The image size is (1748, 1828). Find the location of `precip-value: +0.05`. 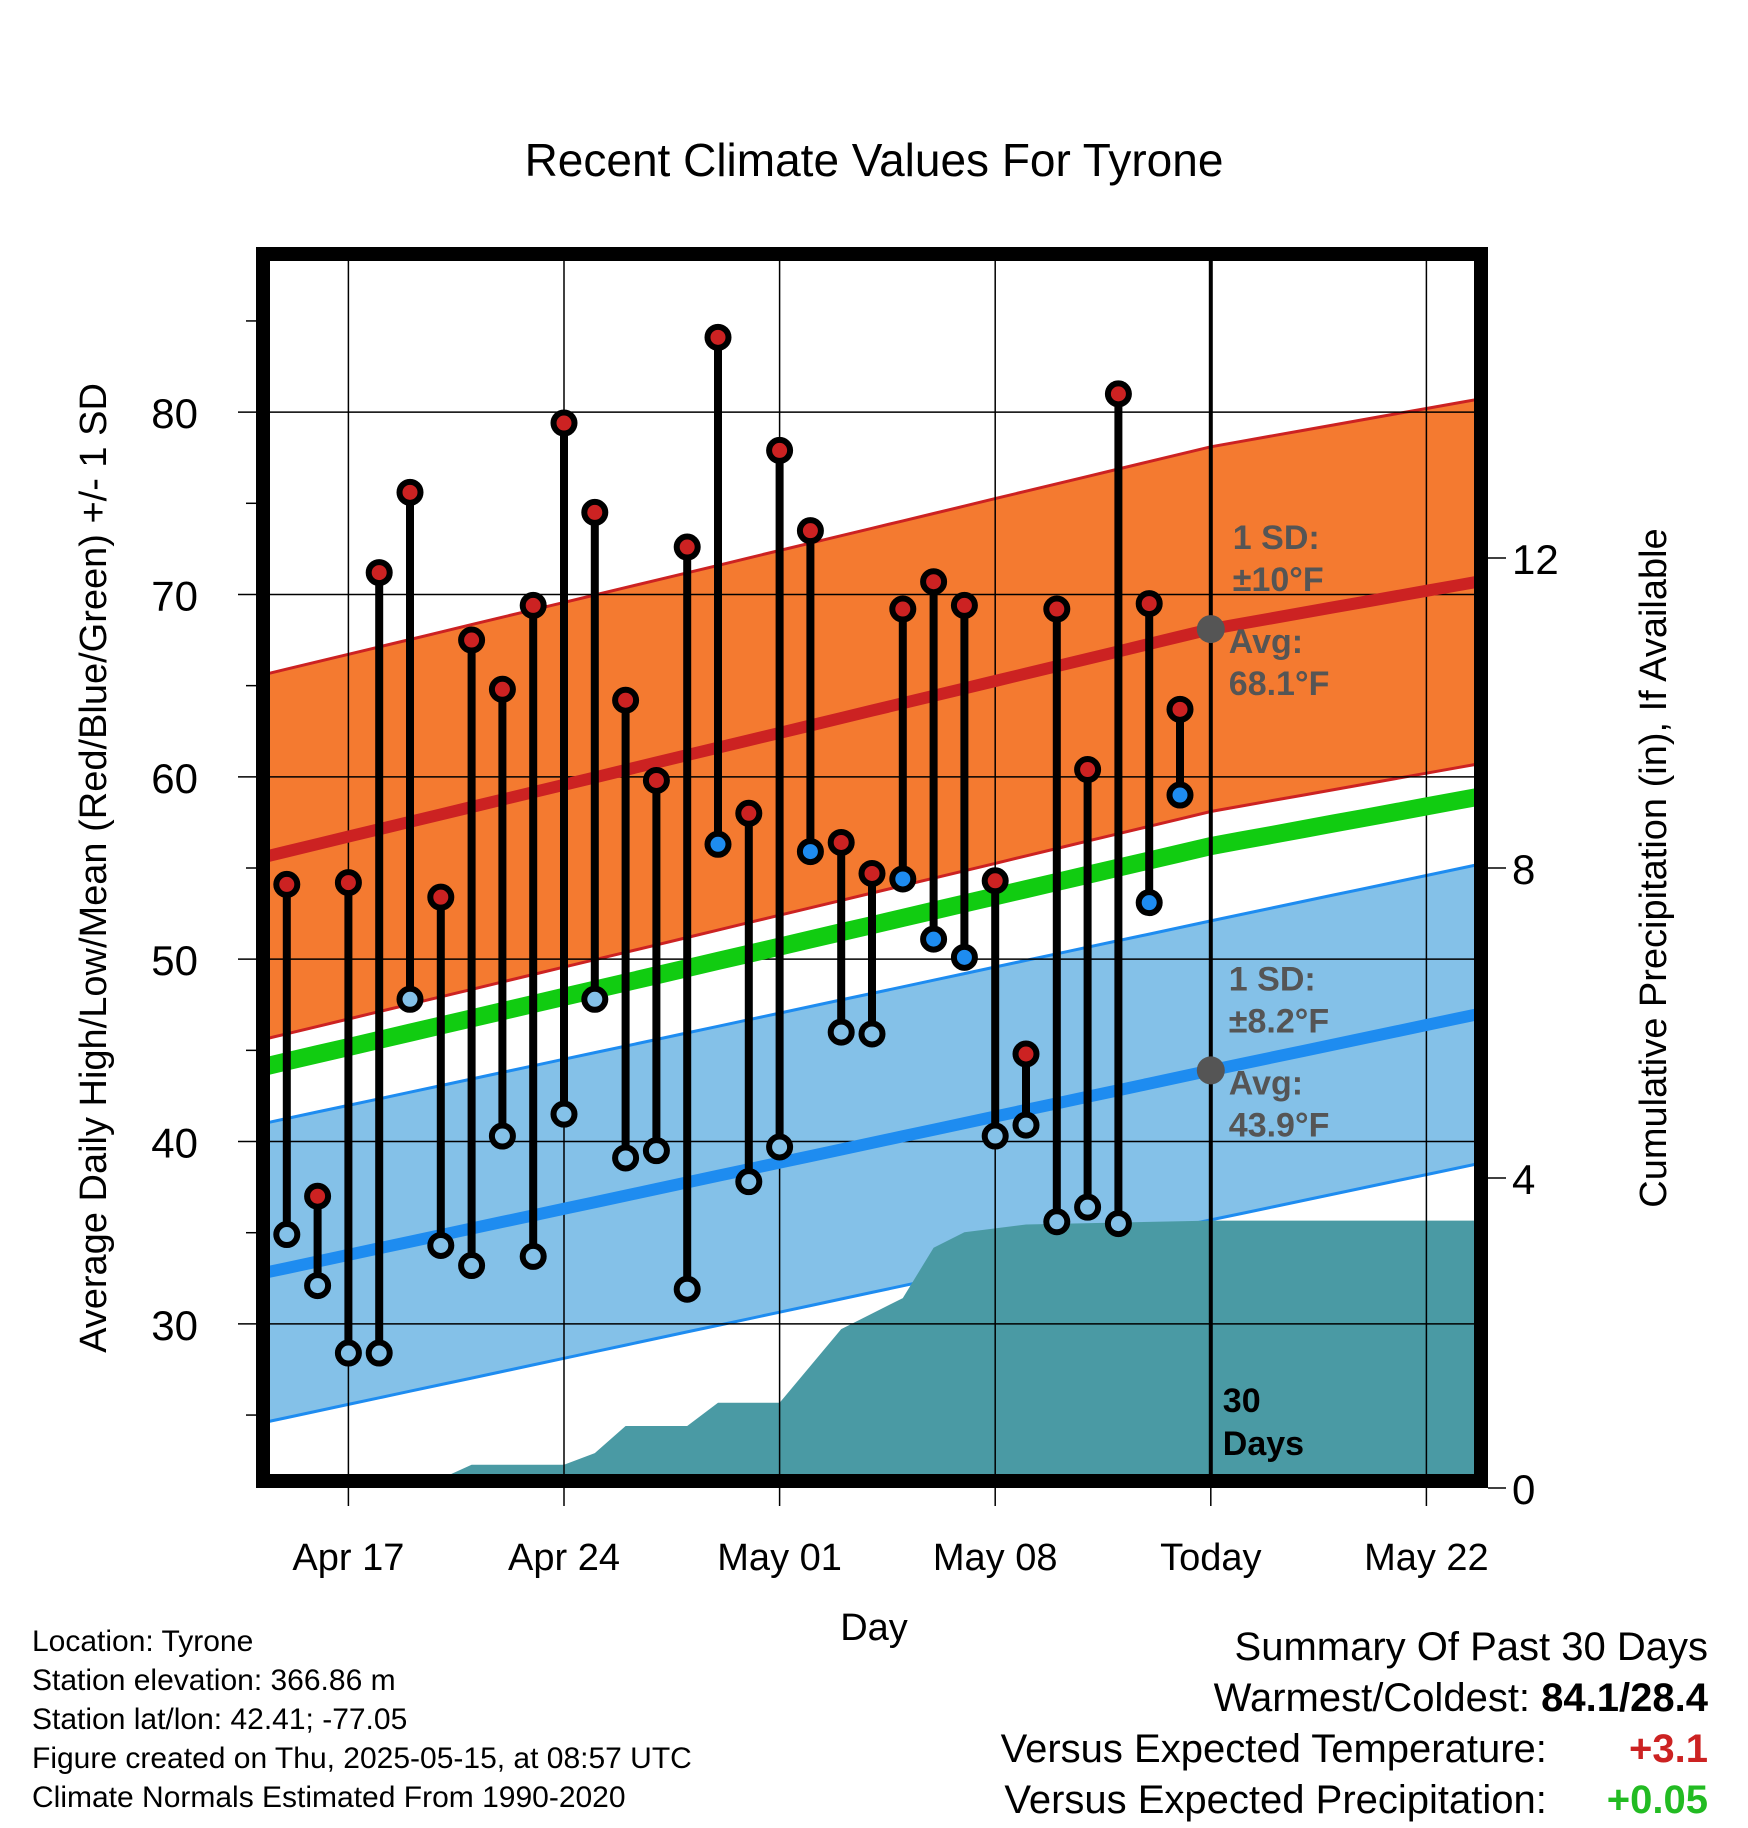

precip-value: +0.05 is located at coordinates (1657, 1800).